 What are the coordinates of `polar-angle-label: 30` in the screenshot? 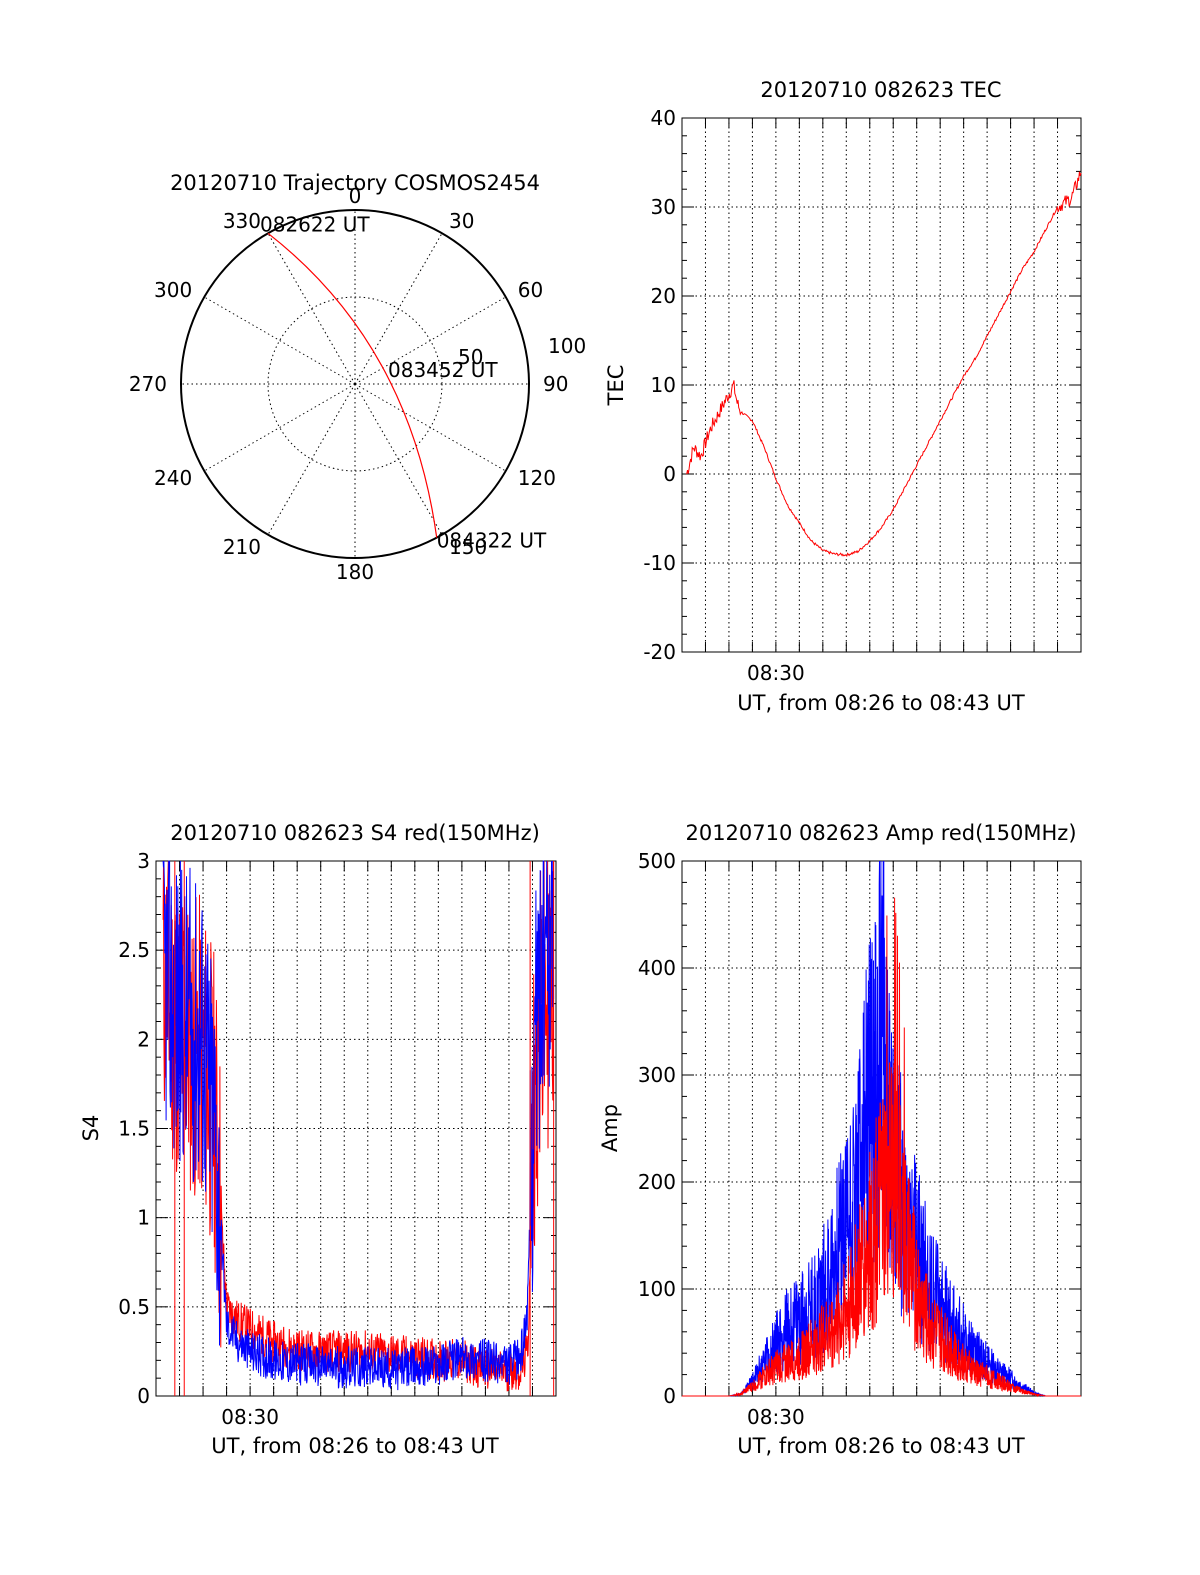 It's located at (461, 221).